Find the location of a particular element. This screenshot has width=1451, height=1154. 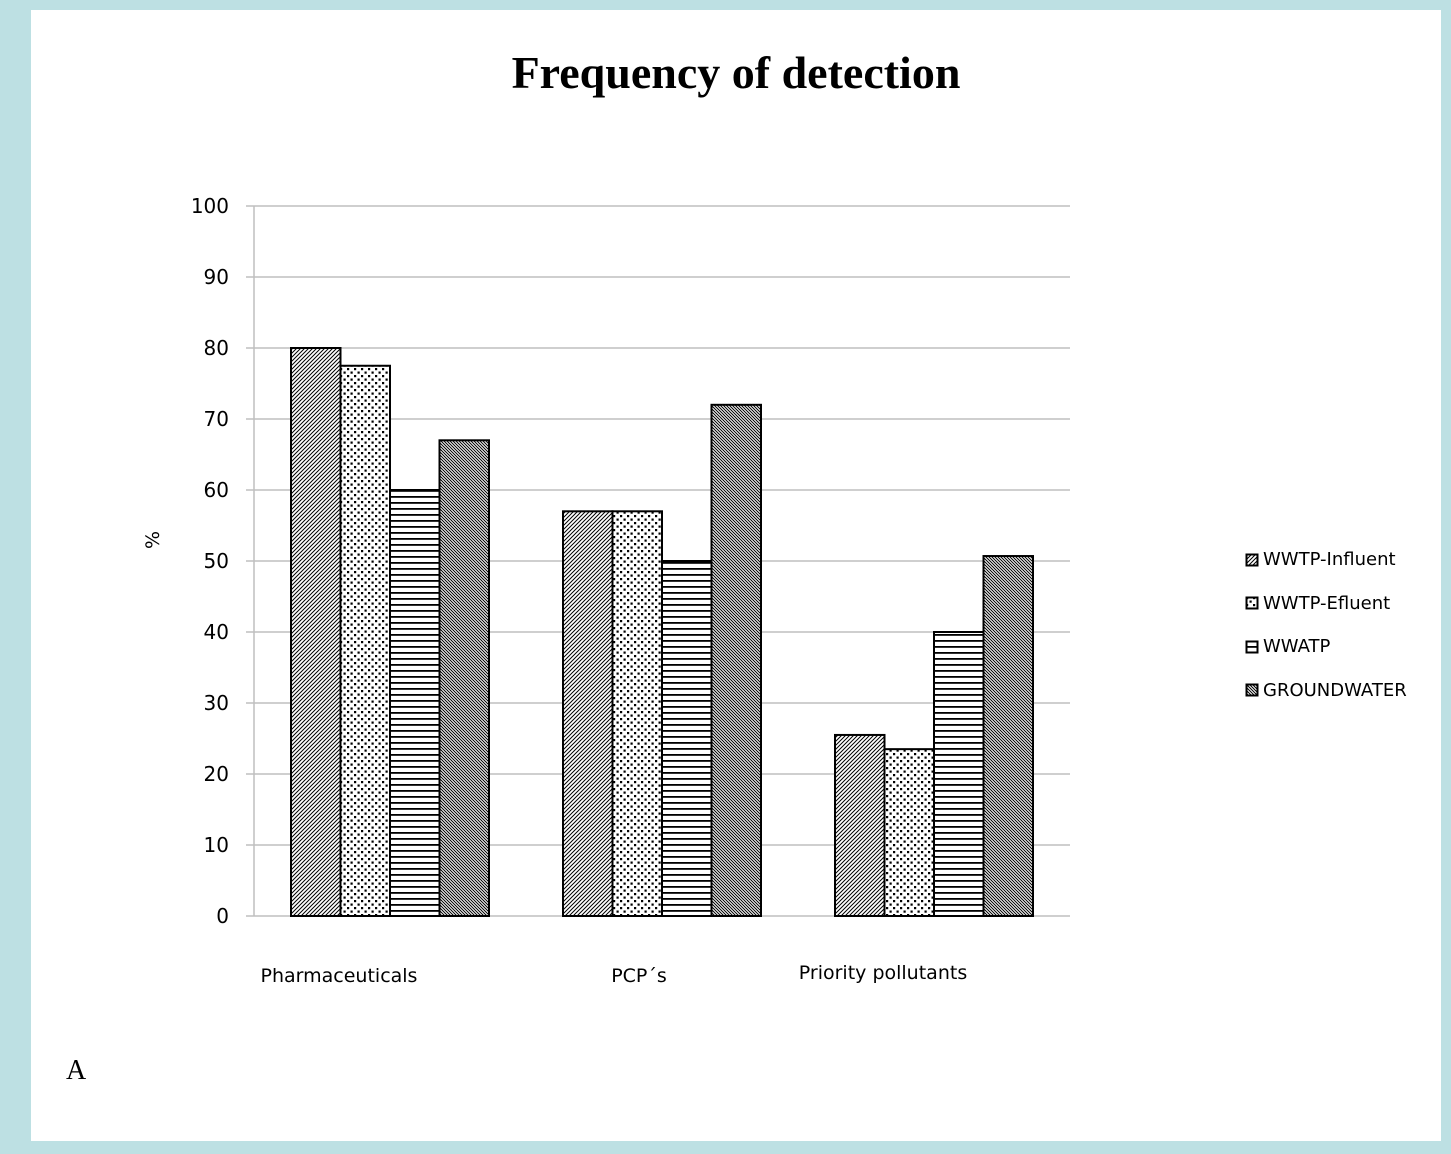

x-axis-labels: Pharmaceuticals PCP´s Priority pollutants is located at coordinates (614, 974).